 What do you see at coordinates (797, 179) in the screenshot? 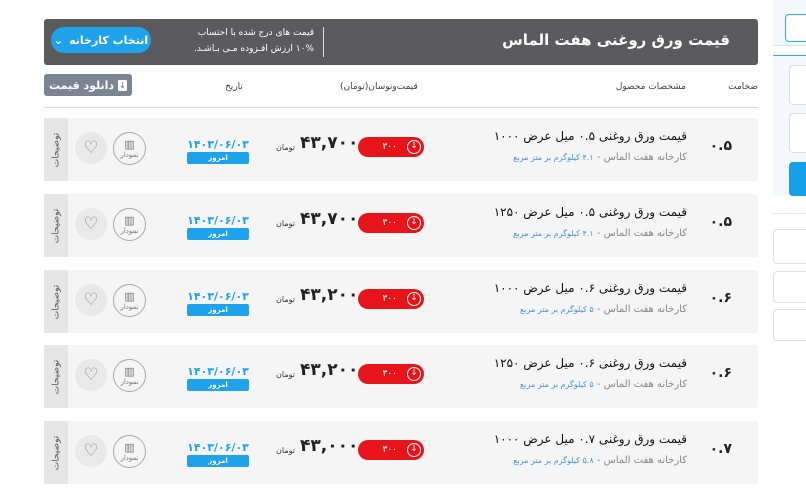
I see `filter-submit-button` at bounding box center [797, 179].